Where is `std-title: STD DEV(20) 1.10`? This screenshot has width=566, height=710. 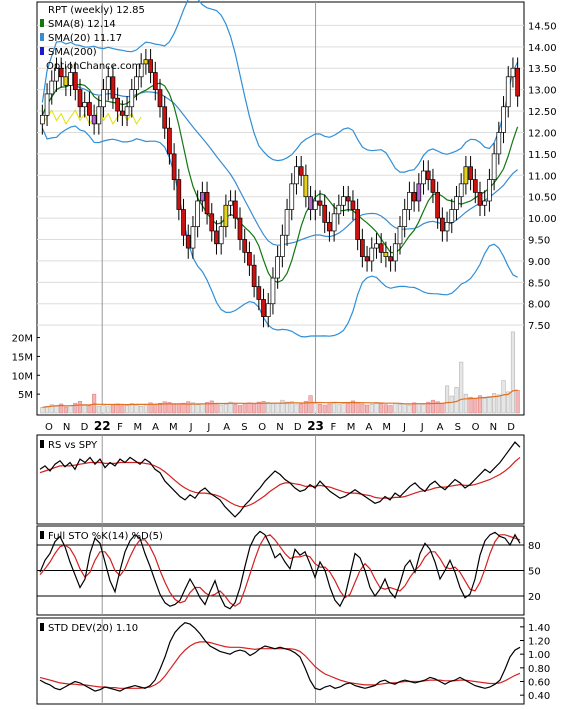 std-title: STD DEV(20) 1.10 is located at coordinates (89, 628).